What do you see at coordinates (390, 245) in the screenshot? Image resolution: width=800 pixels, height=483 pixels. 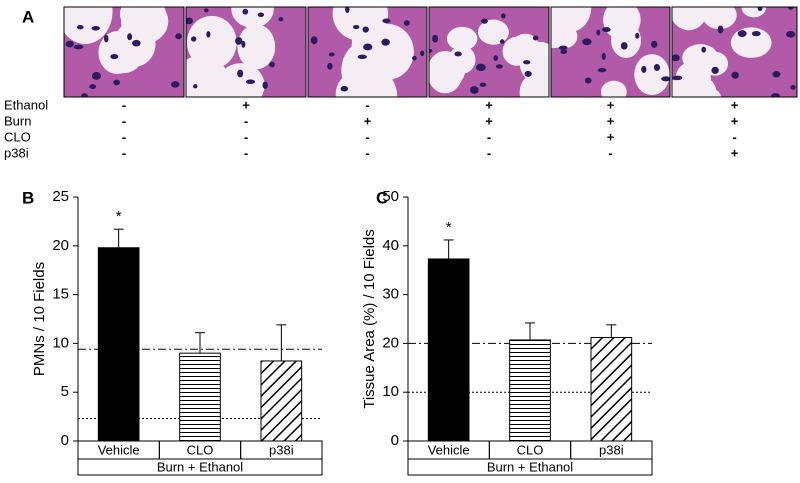 I see `y-tick-label: 40` at bounding box center [390, 245].